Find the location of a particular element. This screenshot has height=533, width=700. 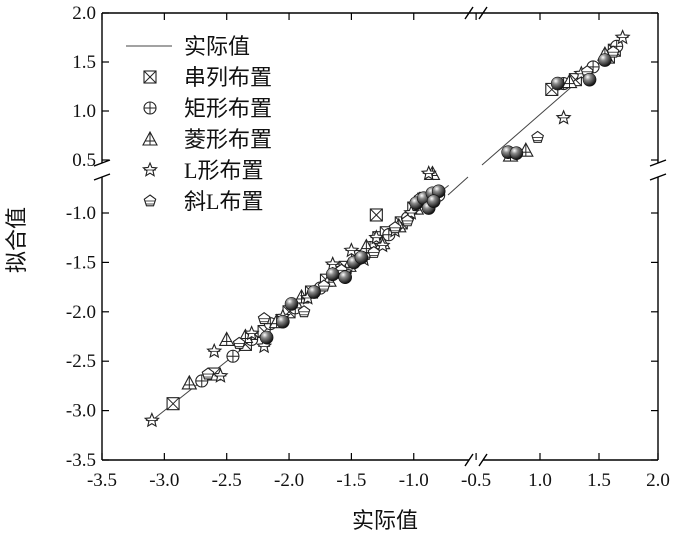

legend-marker-box-x is located at coordinates (150, 77).